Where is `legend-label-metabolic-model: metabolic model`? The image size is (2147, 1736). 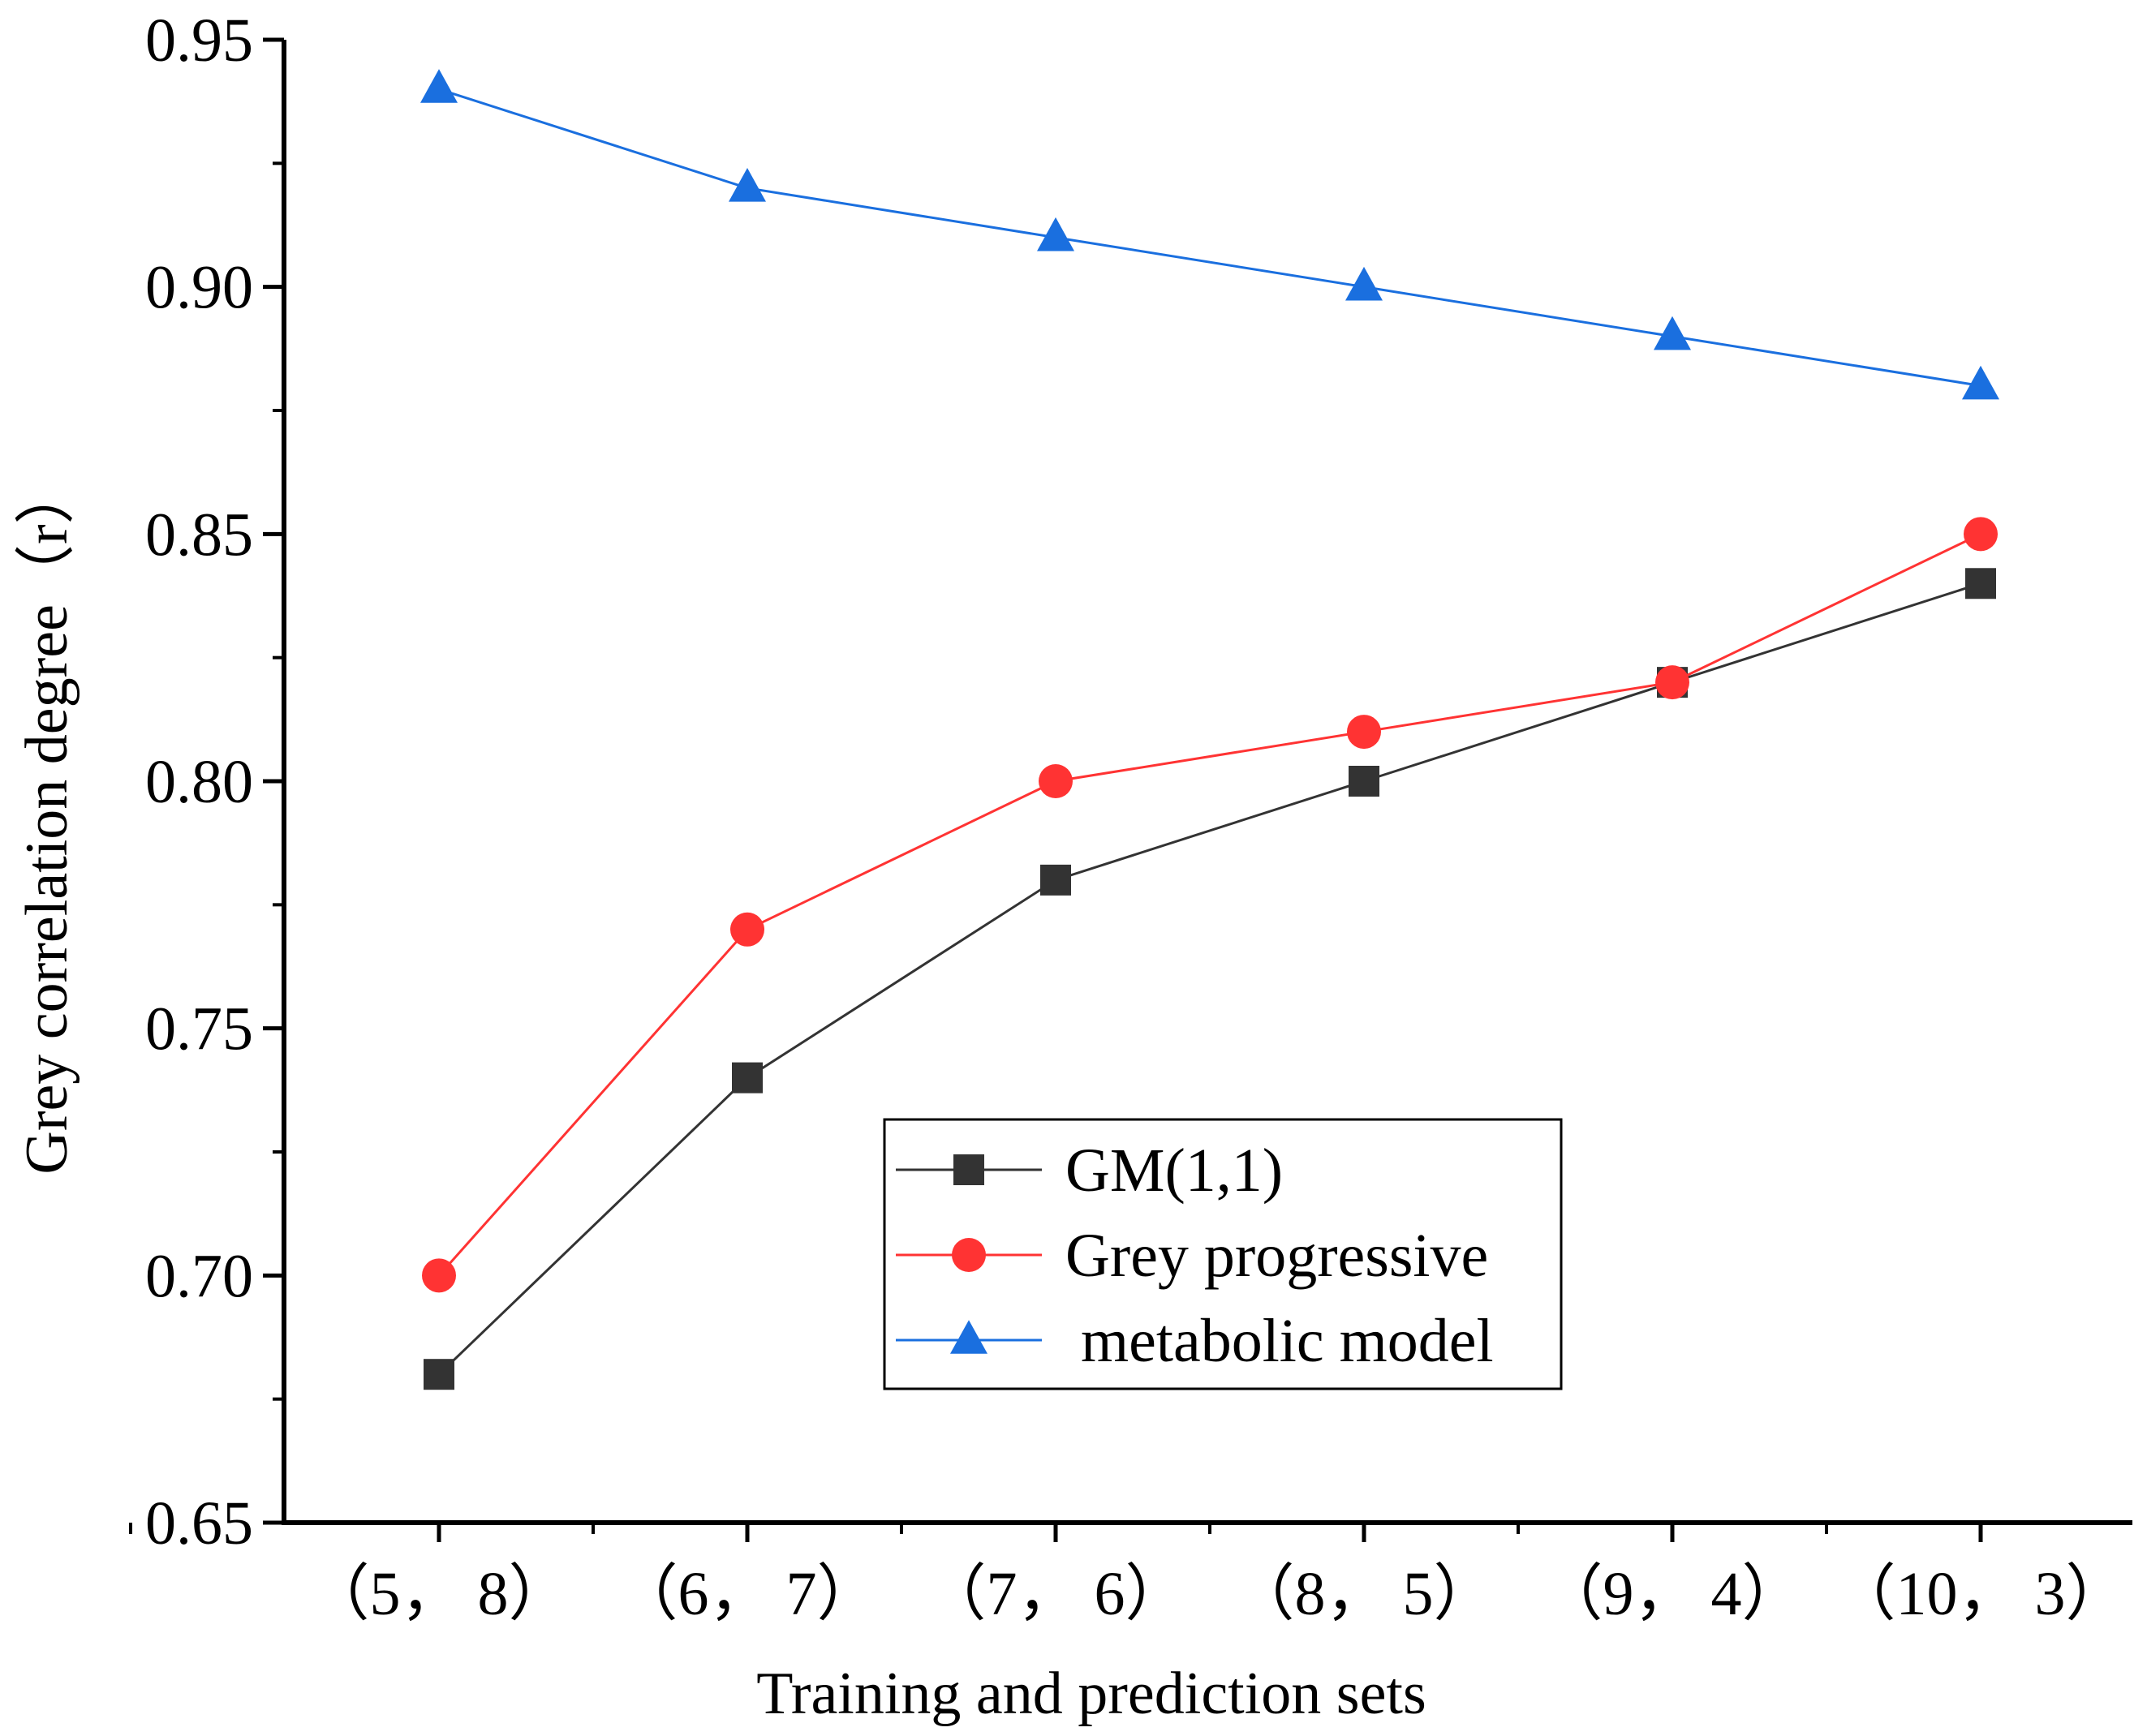 legend-label-metabolic-model: metabolic model is located at coordinates (1279, 1341).